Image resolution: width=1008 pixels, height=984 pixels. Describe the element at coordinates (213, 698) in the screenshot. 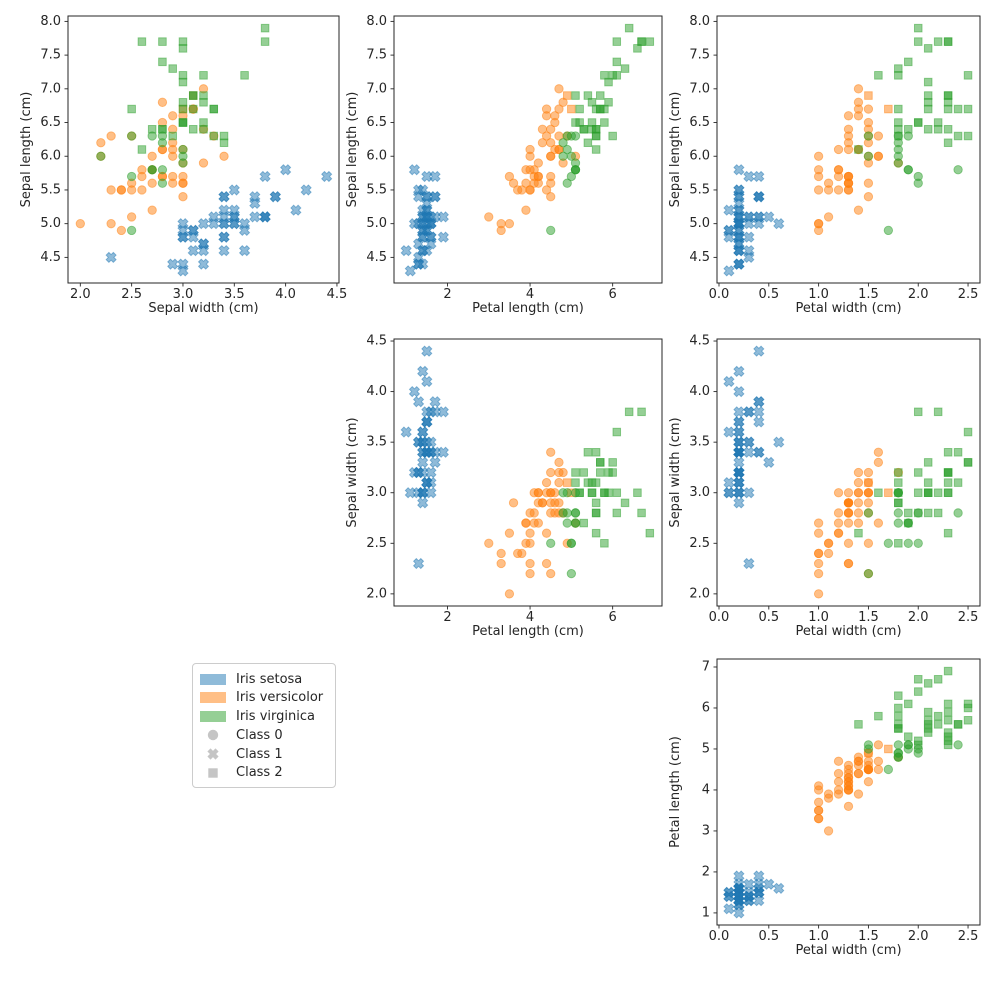

I see `iris-versicolor-patch-icon` at that location.